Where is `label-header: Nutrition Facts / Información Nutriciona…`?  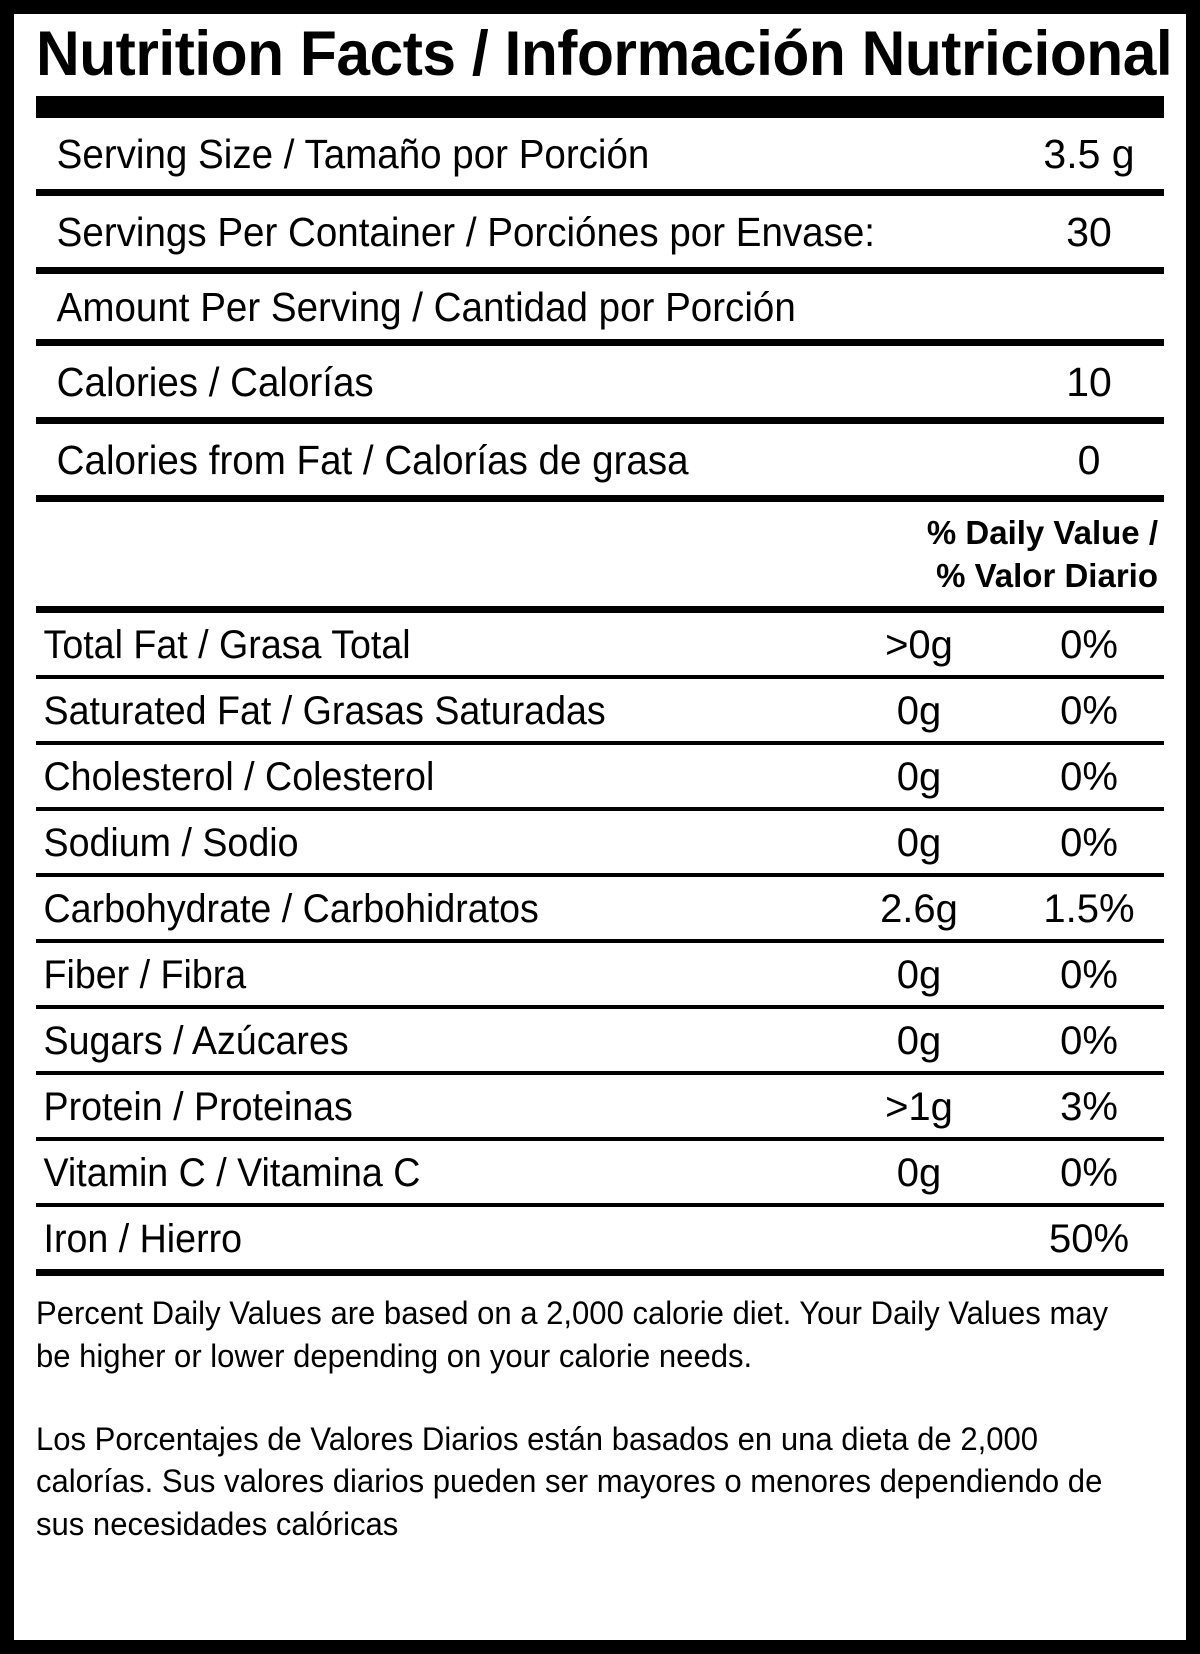 label-header: Nutrition Facts / Información Nutriciona… is located at coordinates (604, 51).